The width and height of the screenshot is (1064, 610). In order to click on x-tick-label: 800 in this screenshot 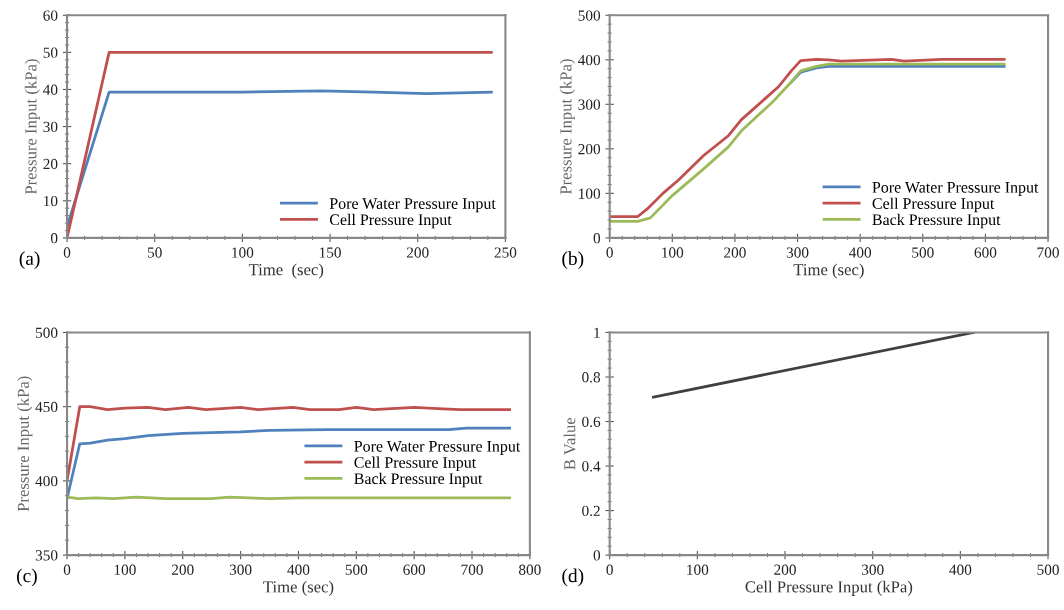, I will do `click(530, 569)`.